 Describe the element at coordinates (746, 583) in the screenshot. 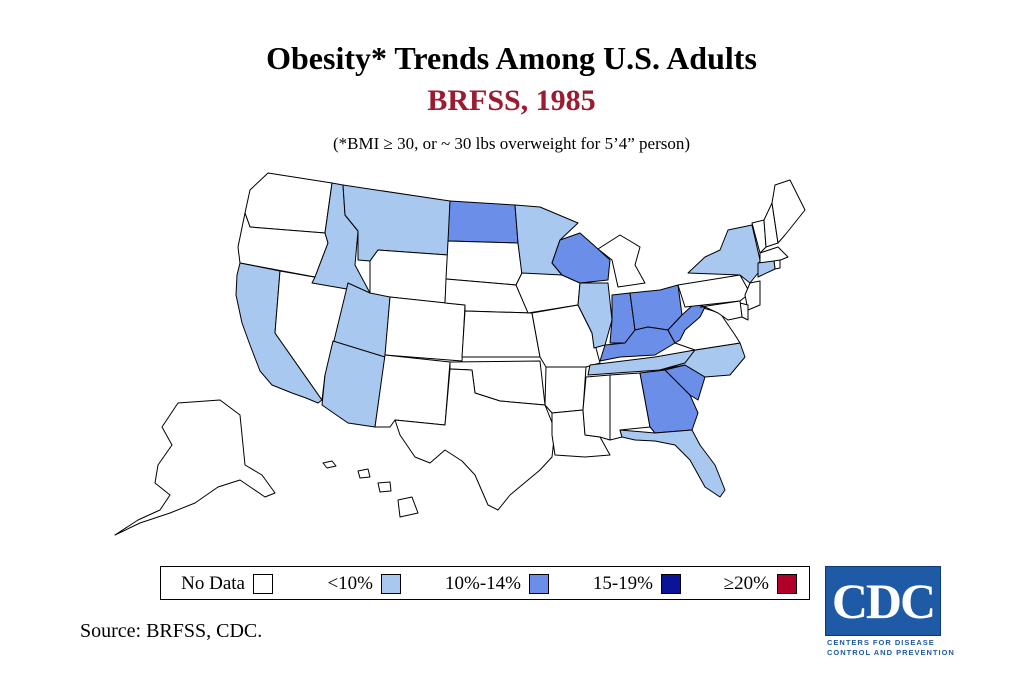

I see `legend-label: ≥20%` at that location.